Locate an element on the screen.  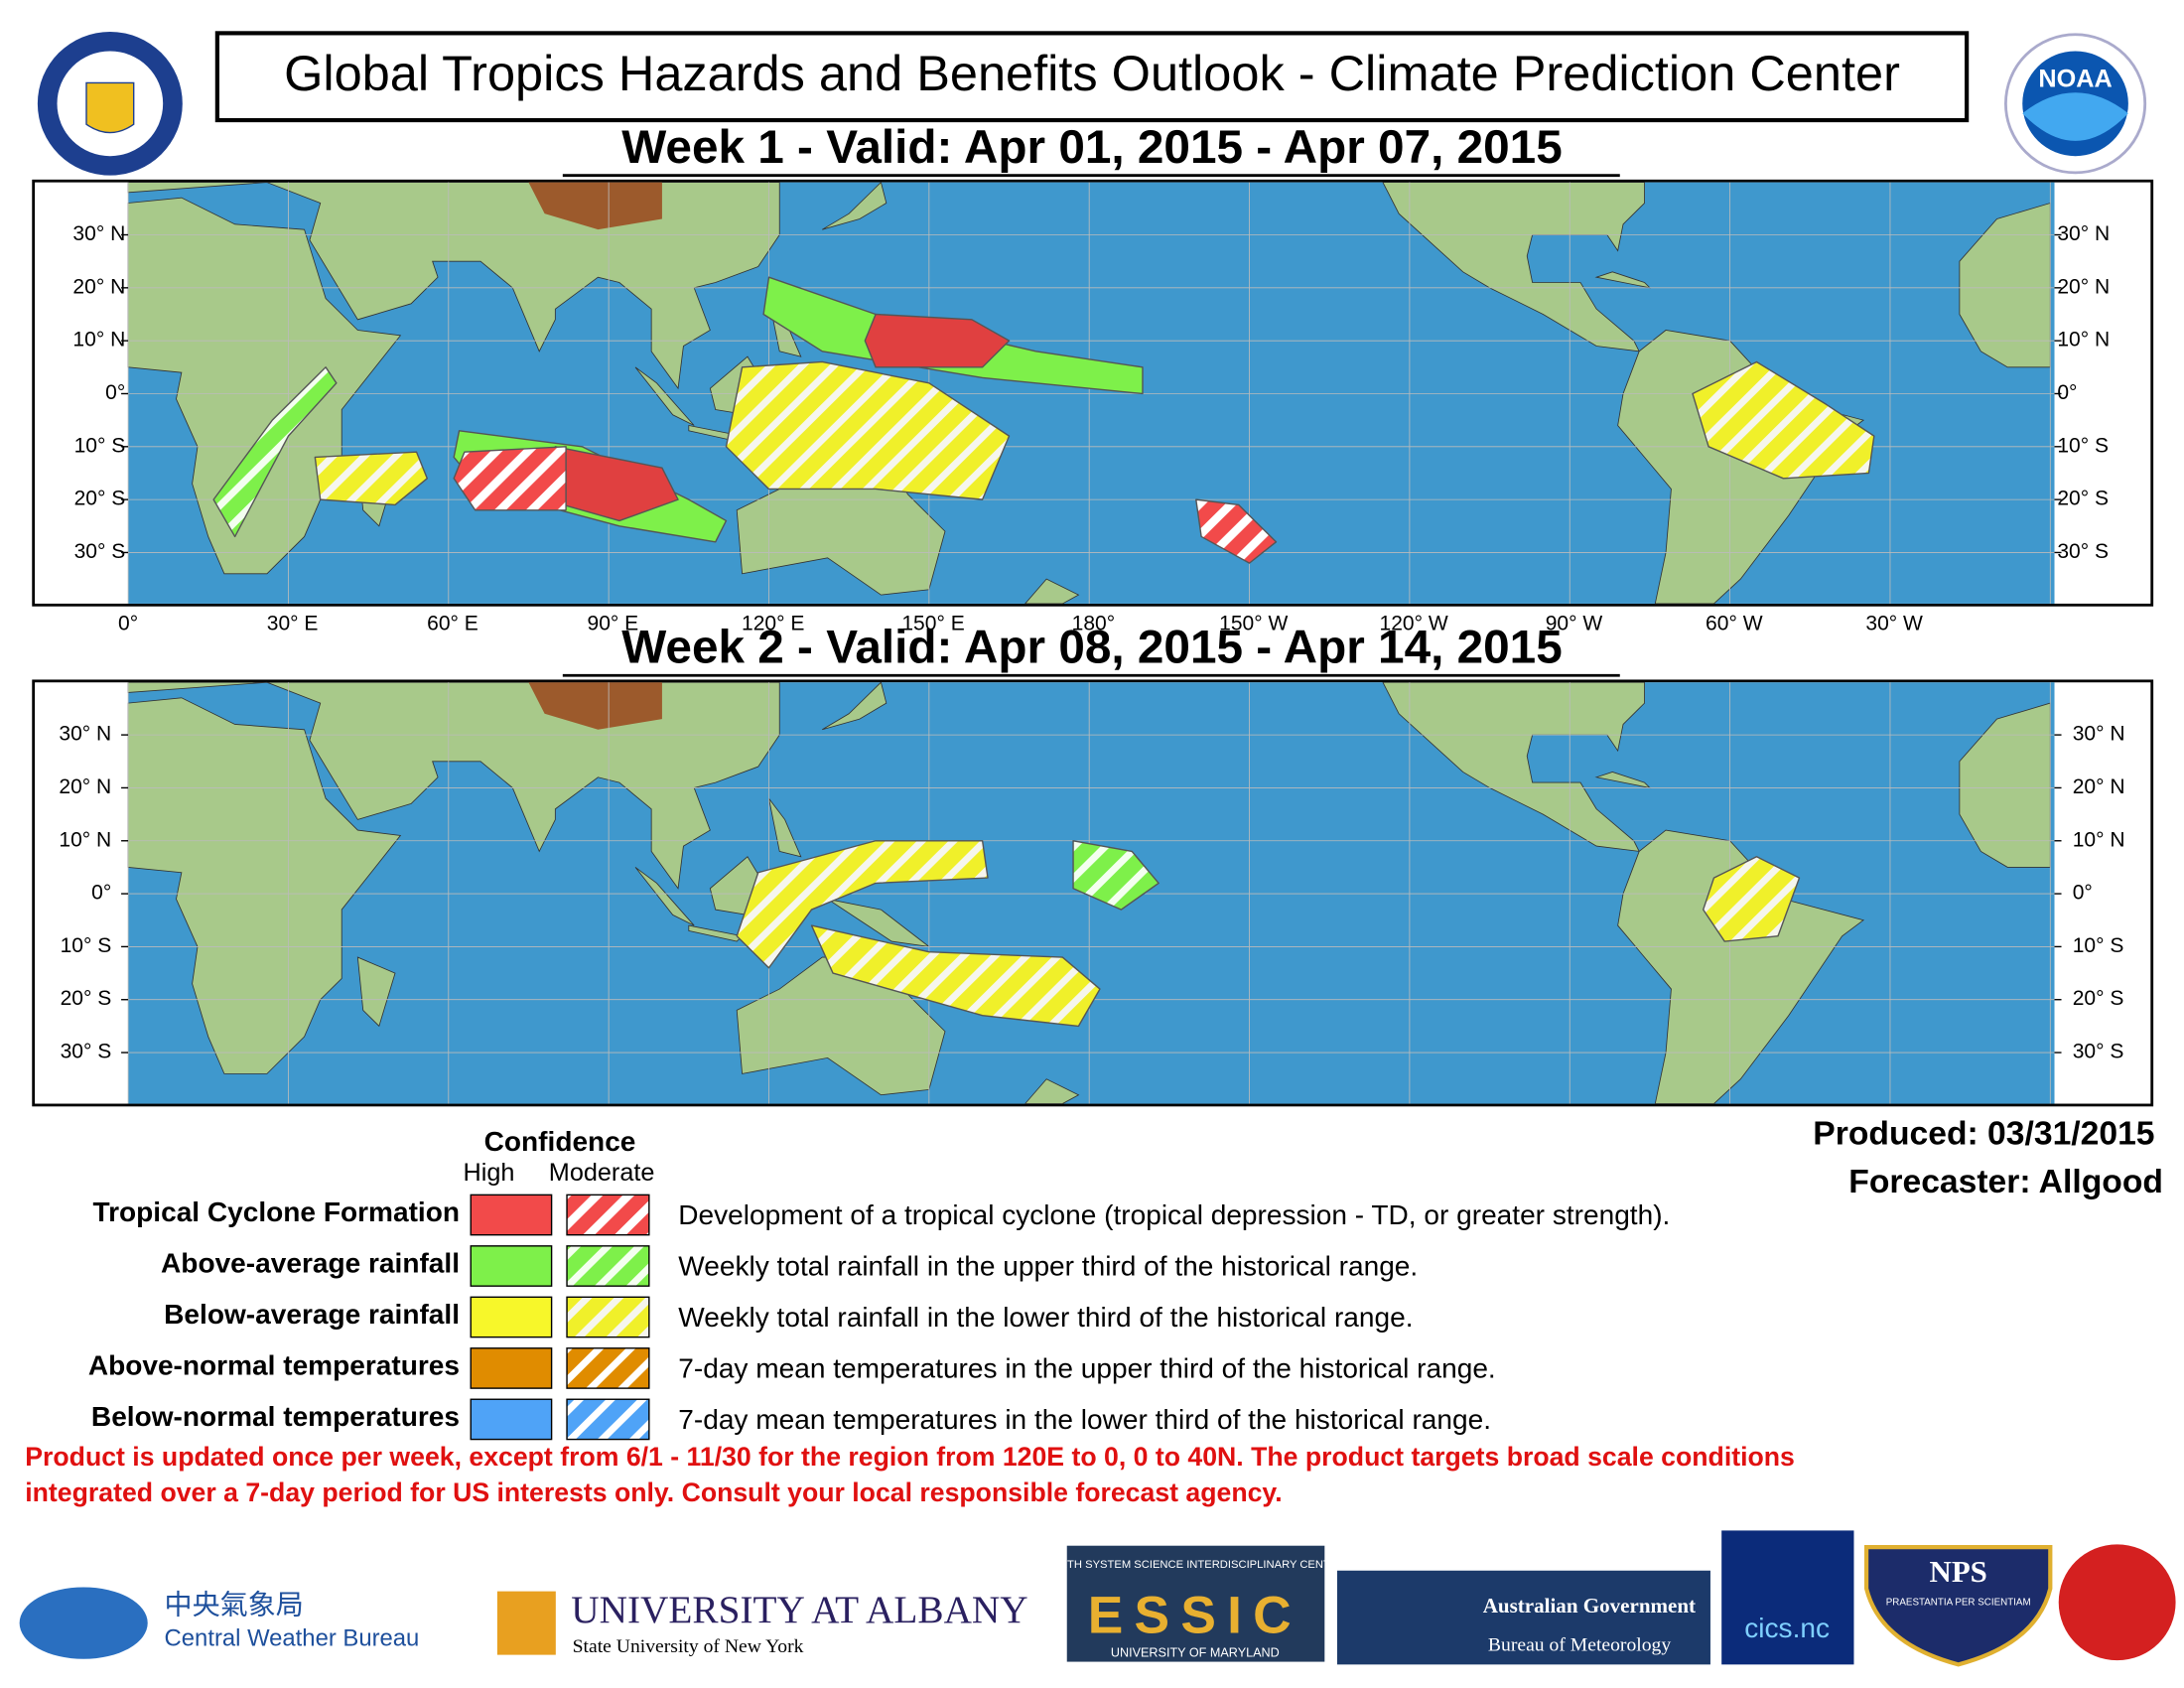
legend-name: Below-average rainfall is located at coordinates (312, 1314).